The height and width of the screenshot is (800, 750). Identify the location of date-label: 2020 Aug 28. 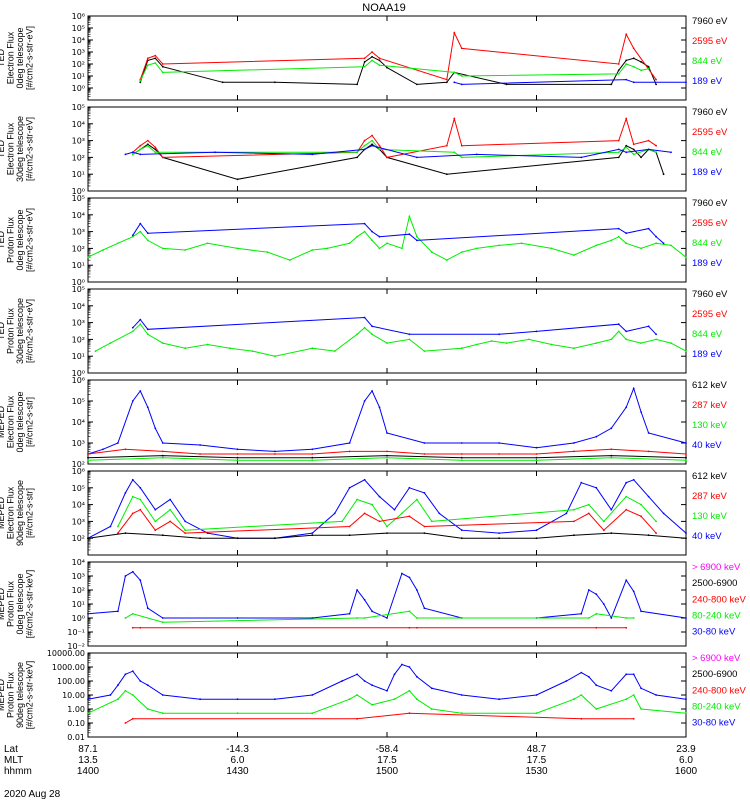
(32, 794).